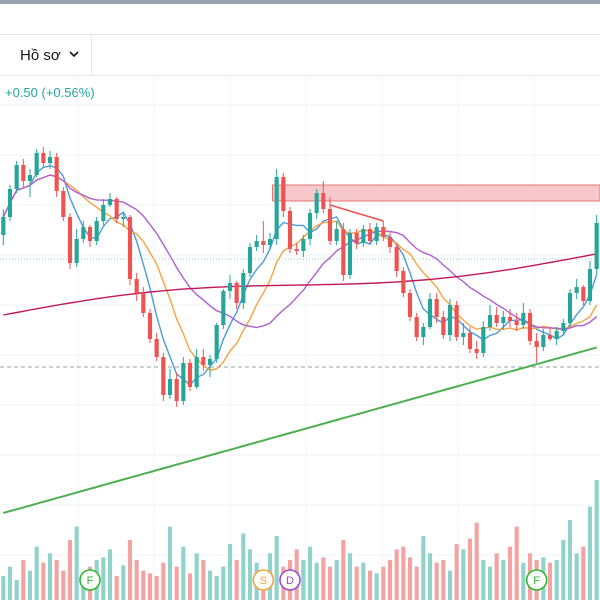 The height and width of the screenshot is (600, 600). Describe the element at coordinates (50, 55) in the screenshot. I see `profile-dropdown: Hồ sơ` at that location.